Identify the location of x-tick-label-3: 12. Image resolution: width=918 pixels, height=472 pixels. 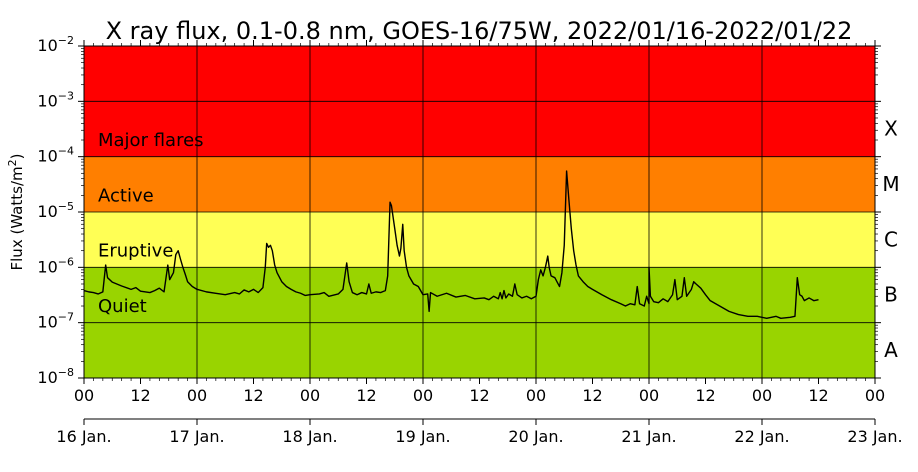
(253, 395).